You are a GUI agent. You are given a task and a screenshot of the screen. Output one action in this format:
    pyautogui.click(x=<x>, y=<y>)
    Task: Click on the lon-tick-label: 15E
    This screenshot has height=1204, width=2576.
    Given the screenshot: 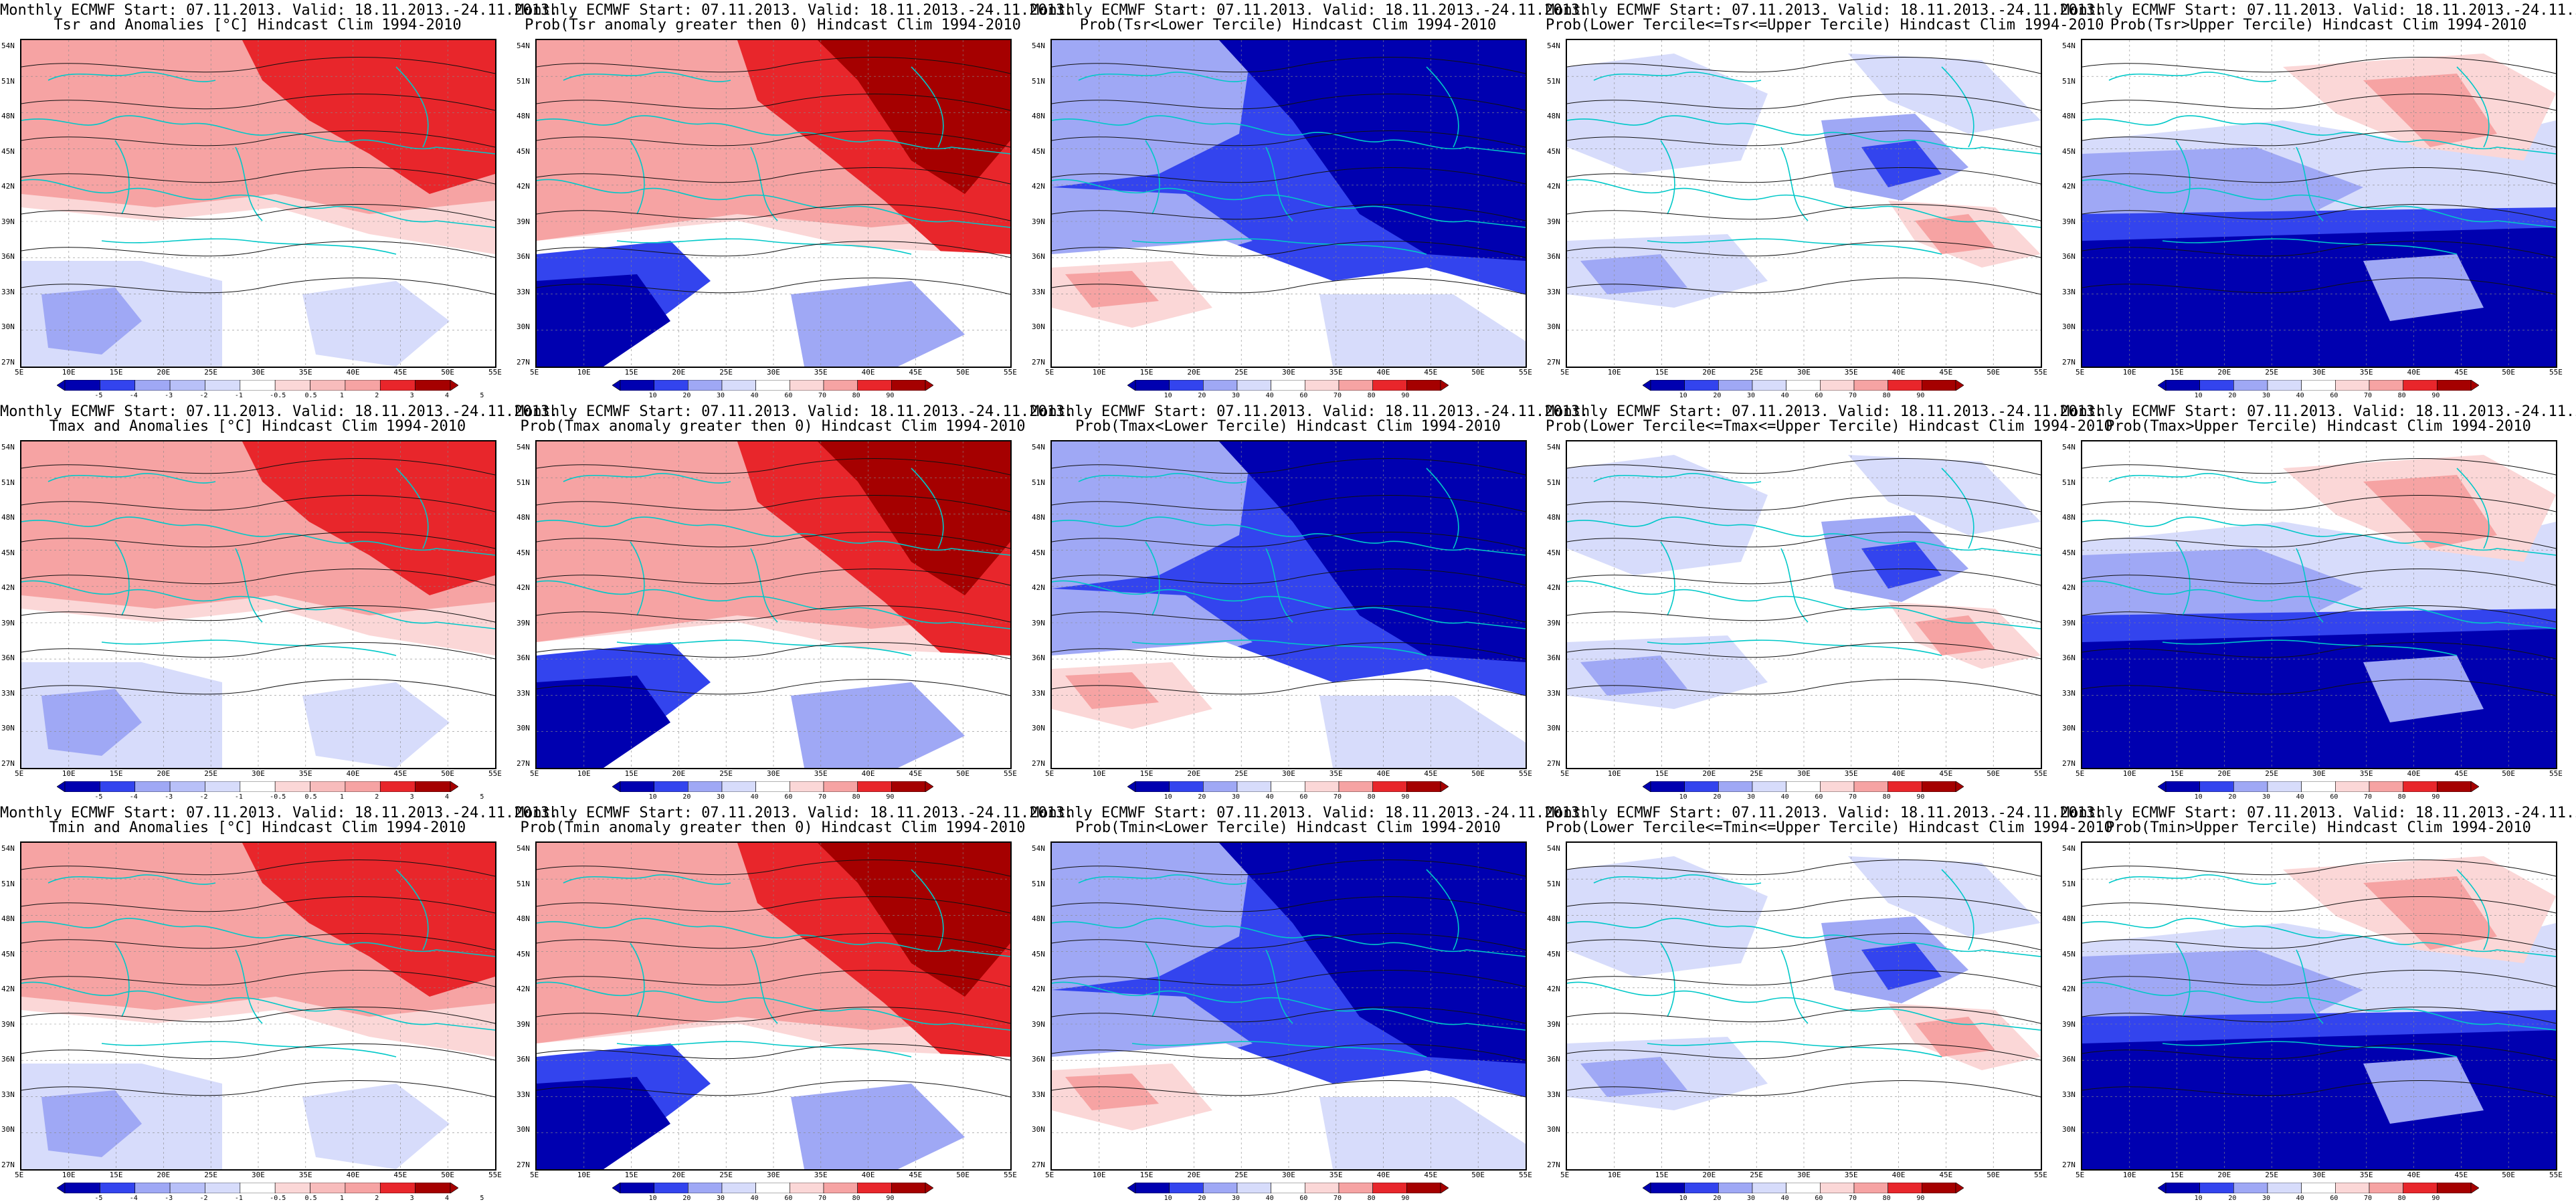 What is the action you would take?
    pyautogui.click(x=1146, y=1175)
    